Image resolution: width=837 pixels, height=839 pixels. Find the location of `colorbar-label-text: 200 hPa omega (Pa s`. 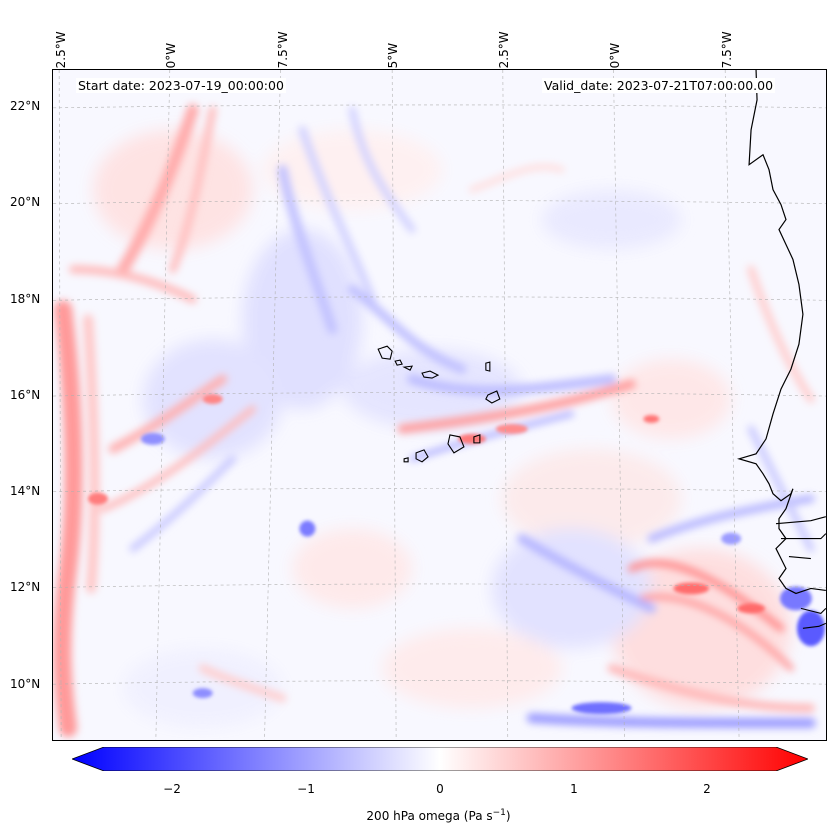

colorbar-label-text: 200 hPa omega (Pa s is located at coordinates (429, 816).